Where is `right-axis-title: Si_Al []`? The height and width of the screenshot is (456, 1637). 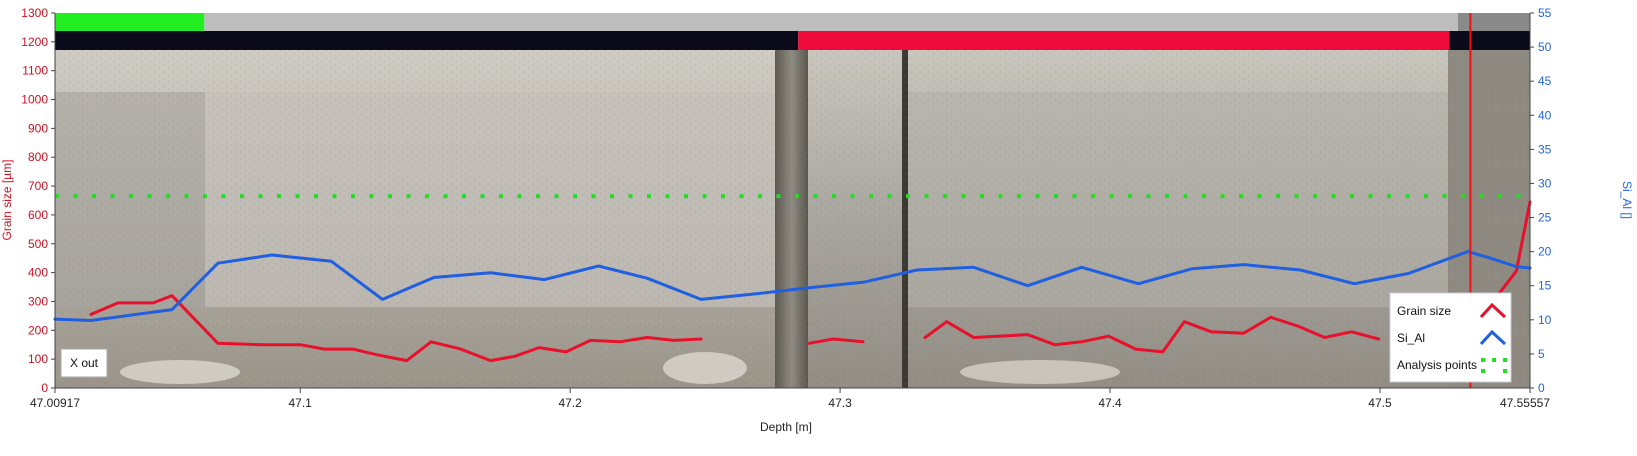 right-axis-title: Si_Al [] is located at coordinates (1627, 200).